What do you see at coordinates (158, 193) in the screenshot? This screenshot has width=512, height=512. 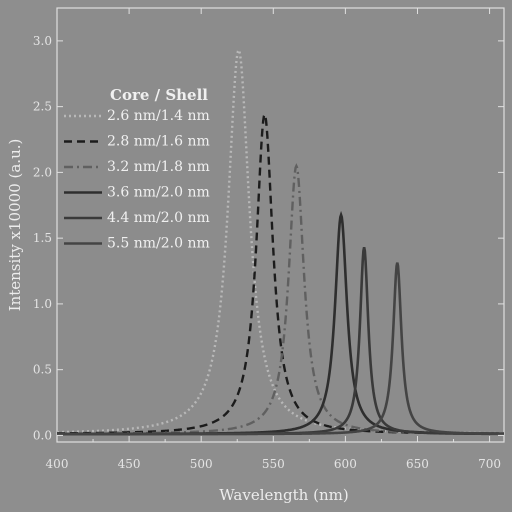 I see `legend-label-4: 3.6 nm/2.0 nm` at bounding box center [158, 193].